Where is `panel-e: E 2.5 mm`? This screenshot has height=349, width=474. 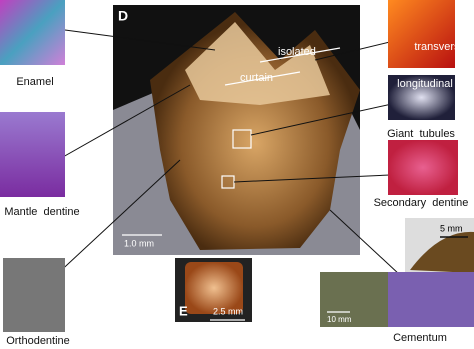
panel-e: E 2.5 mm is located at coordinates (213, 290).